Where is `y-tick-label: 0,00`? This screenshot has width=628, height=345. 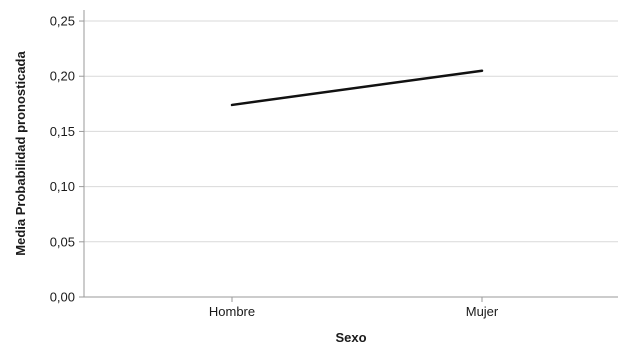
y-tick-label: 0,00 is located at coordinates (62, 297).